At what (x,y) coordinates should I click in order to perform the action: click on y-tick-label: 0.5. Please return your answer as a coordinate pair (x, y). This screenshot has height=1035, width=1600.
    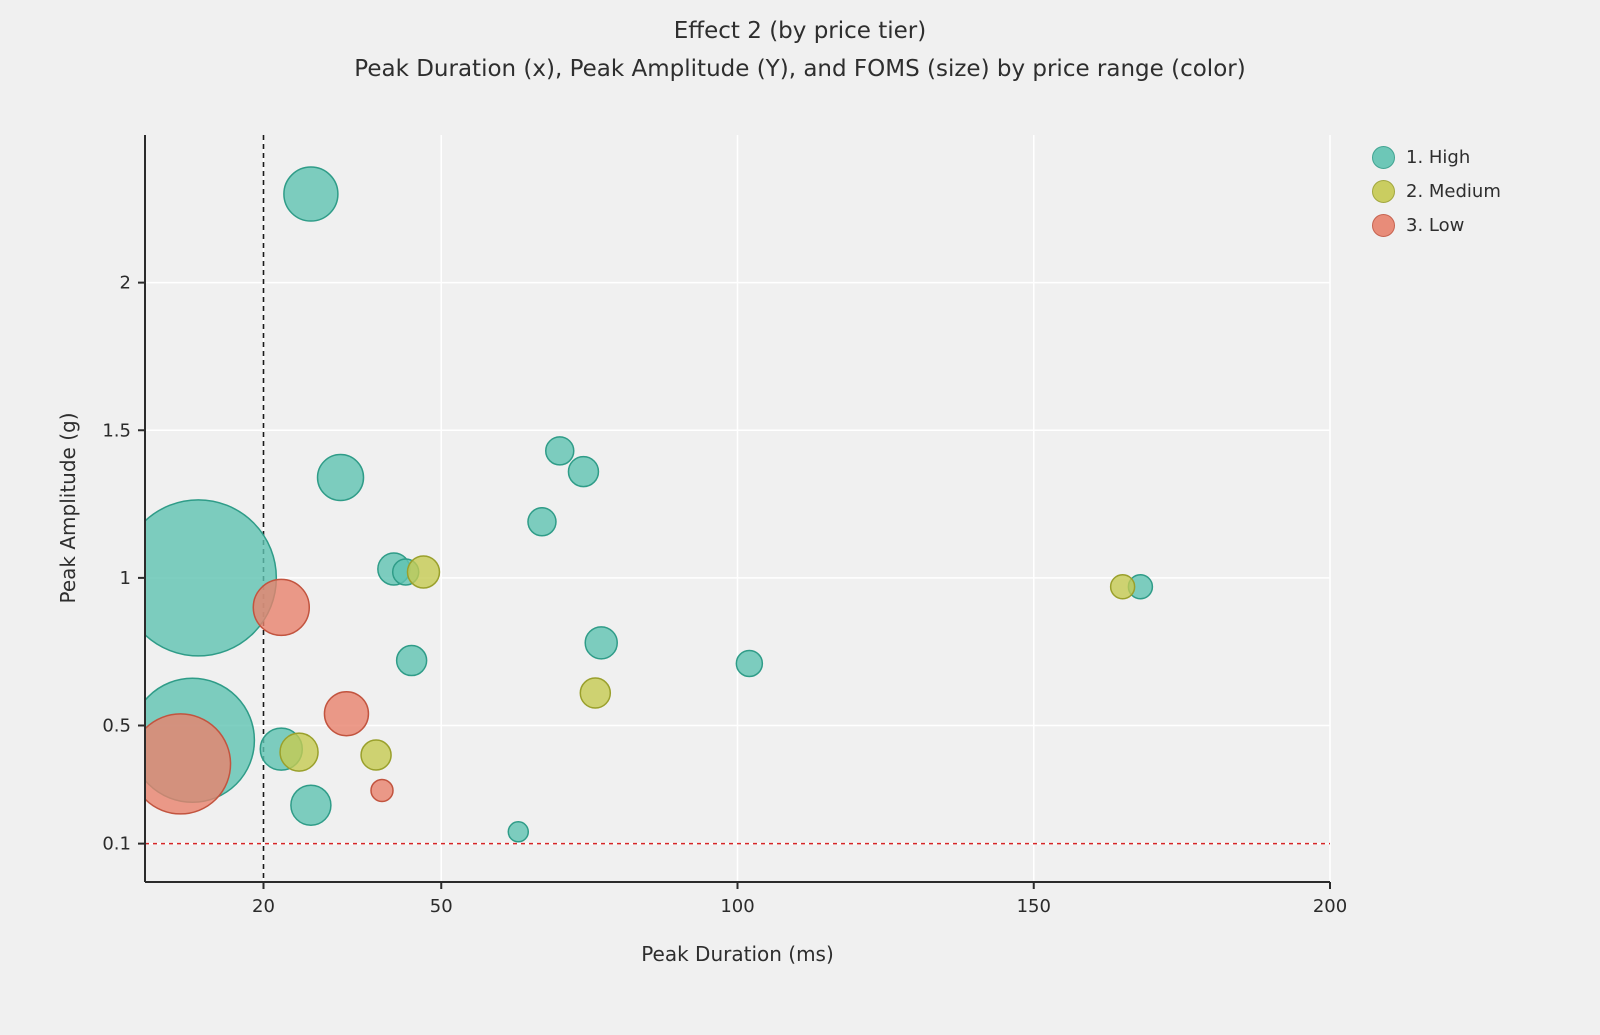
    Looking at the image, I should click on (116, 726).